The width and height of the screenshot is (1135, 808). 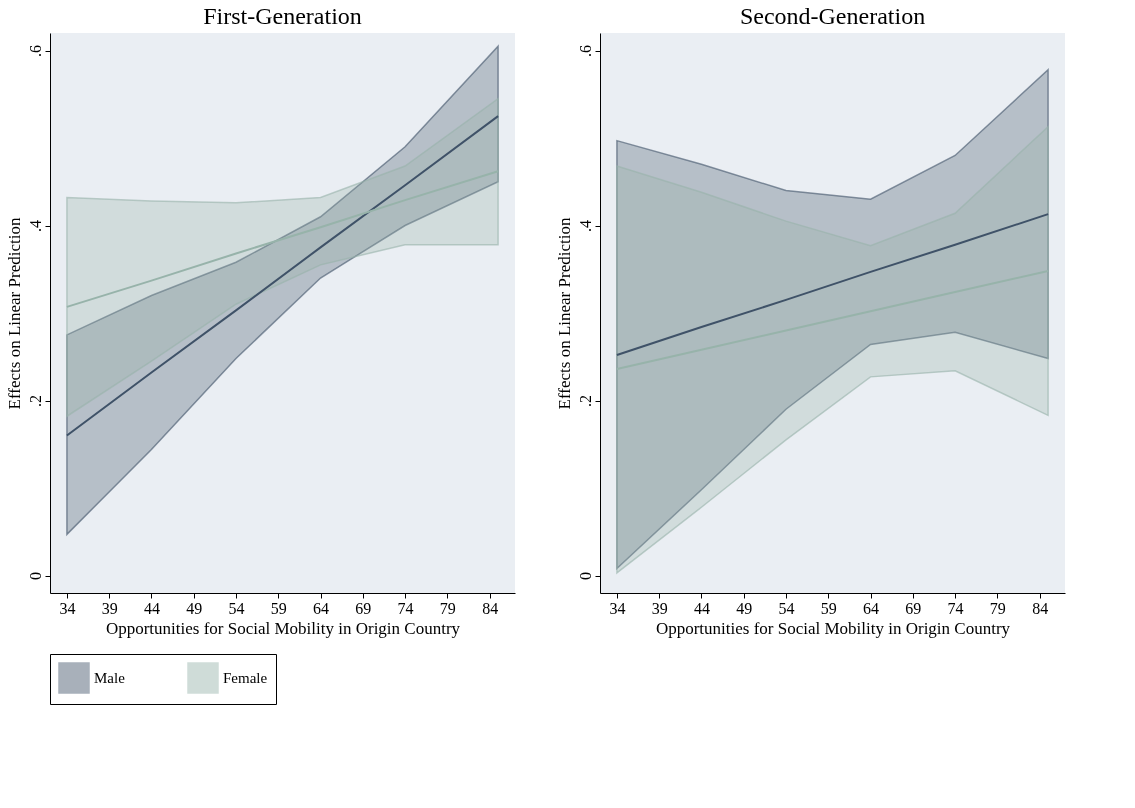 What do you see at coordinates (110, 678) in the screenshot?
I see `legend-label: Male` at bounding box center [110, 678].